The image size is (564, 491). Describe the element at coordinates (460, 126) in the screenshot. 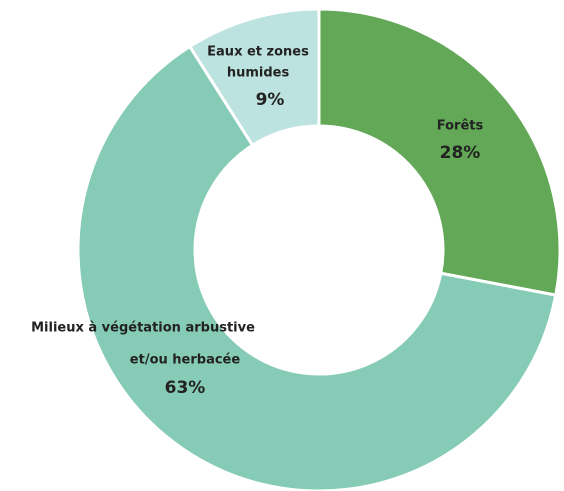

I see `segment-label: Forêts` at that location.